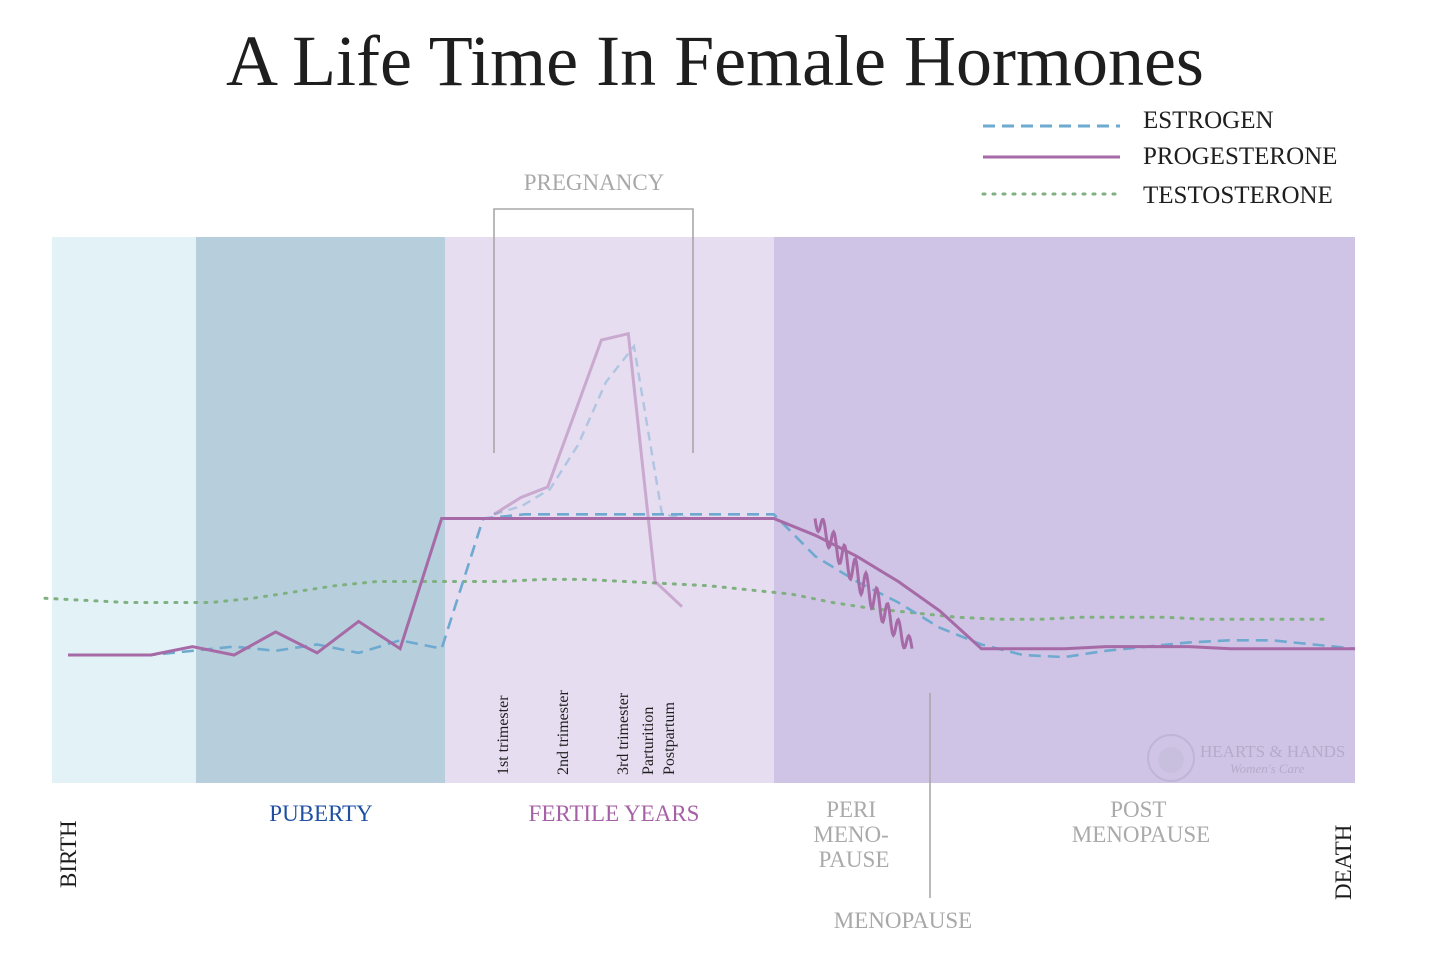 Image resolution: width=1430 pixels, height=956 pixels. What do you see at coordinates (592, 431) in the screenshot?
I see `series-line-pregnancy-estrogen` at bounding box center [592, 431].